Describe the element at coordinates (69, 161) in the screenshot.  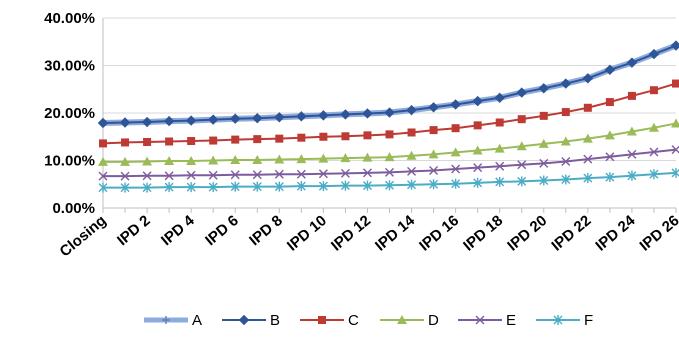
I see `y-tick-label: 10.00%` at that location.